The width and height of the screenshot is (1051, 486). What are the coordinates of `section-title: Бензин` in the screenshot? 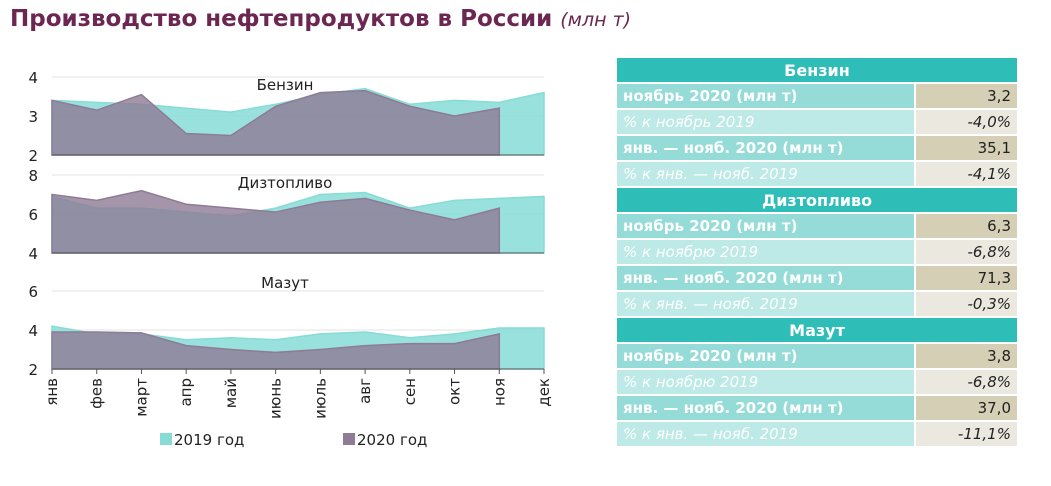 It's located at (817, 71).